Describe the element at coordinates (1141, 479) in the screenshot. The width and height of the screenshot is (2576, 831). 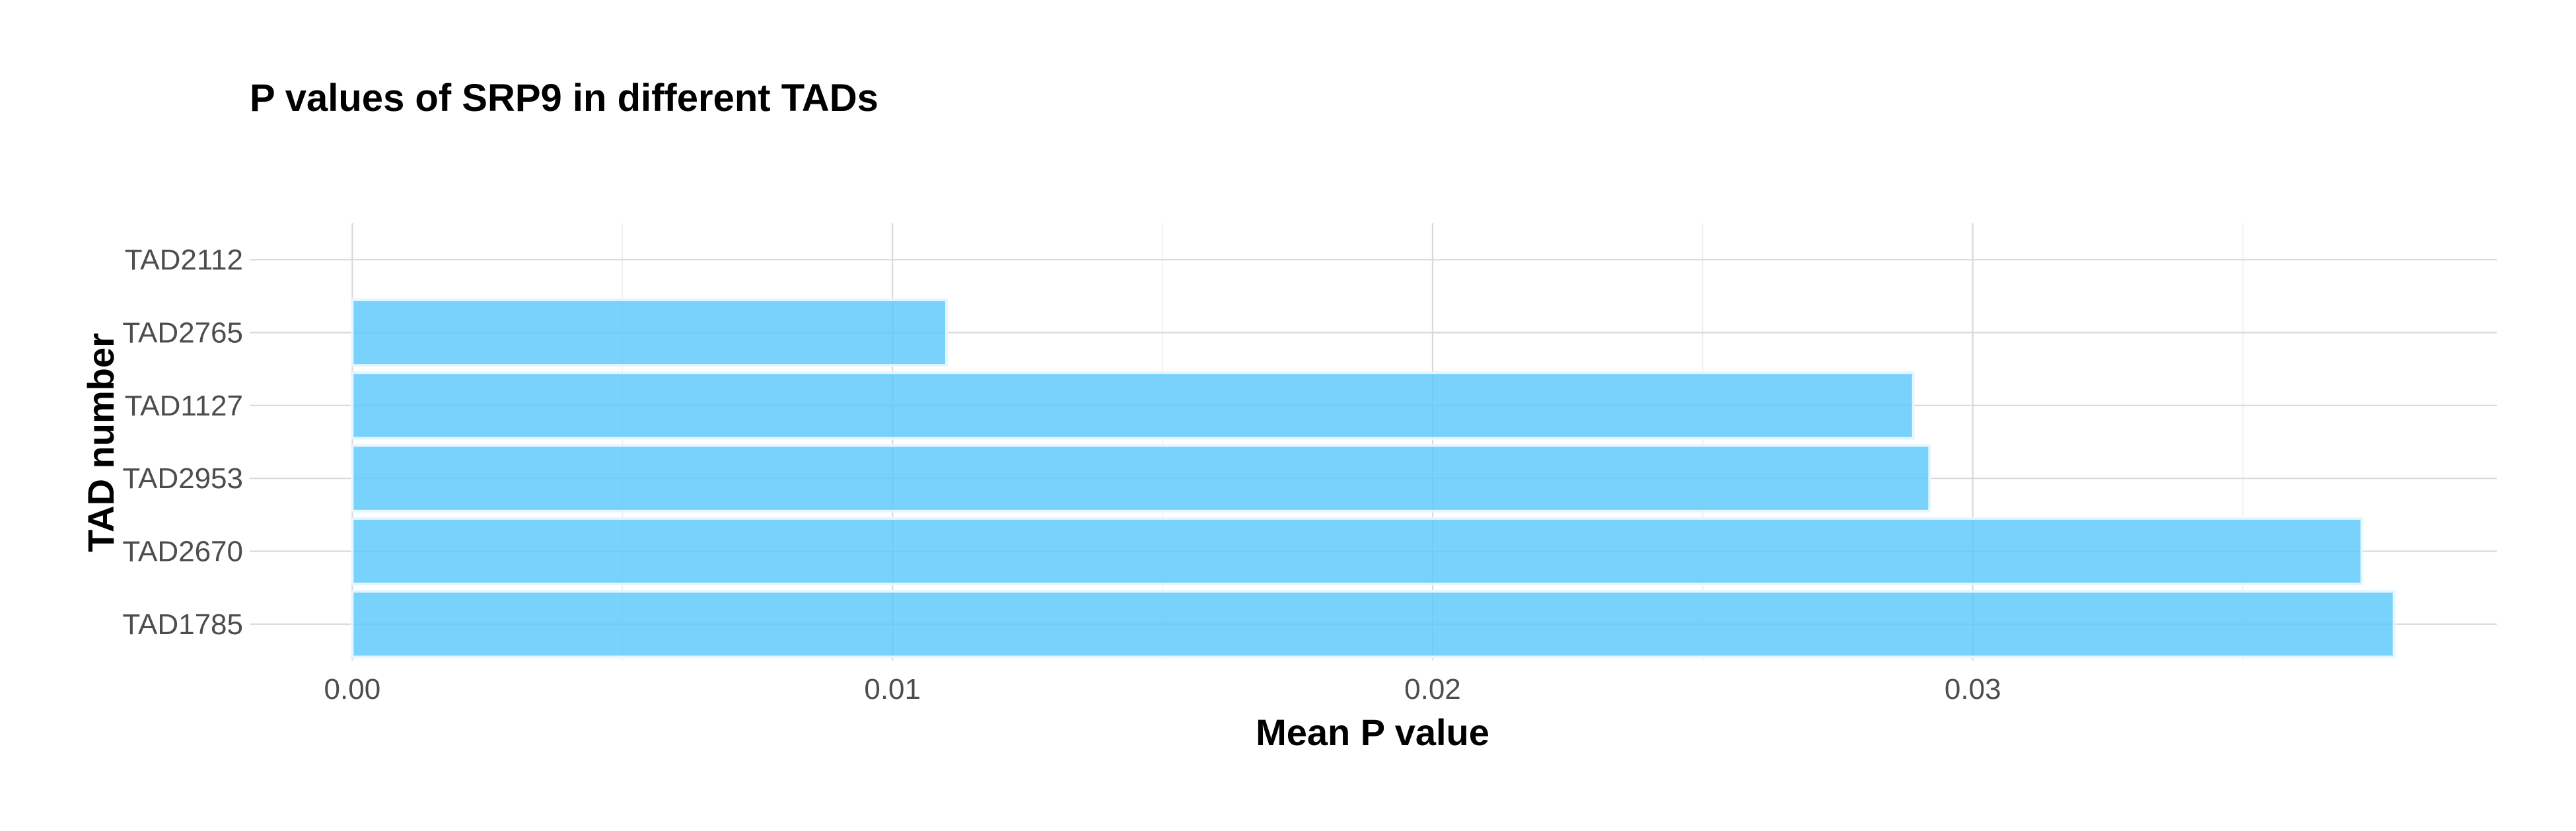
I see `bar-tad2953` at that location.